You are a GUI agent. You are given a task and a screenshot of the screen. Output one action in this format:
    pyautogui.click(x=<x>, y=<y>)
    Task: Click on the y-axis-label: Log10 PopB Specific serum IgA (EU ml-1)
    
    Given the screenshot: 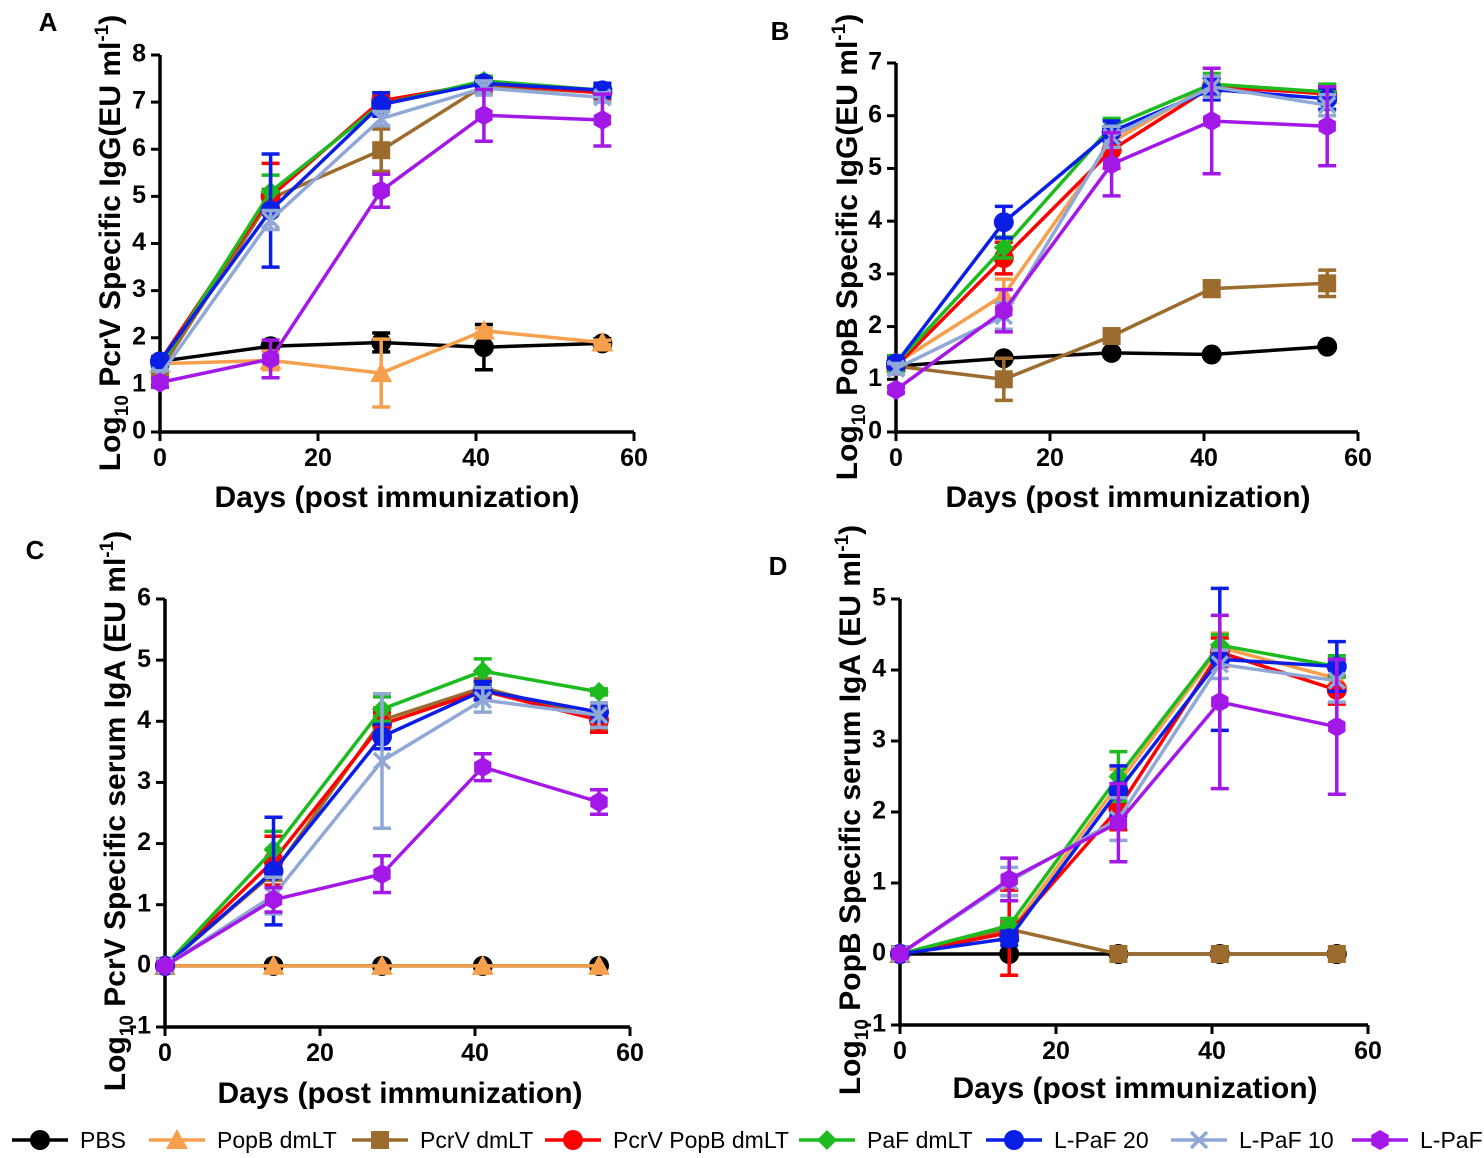 What is the action you would take?
    pyautogui.click(x=852, y=810)
    